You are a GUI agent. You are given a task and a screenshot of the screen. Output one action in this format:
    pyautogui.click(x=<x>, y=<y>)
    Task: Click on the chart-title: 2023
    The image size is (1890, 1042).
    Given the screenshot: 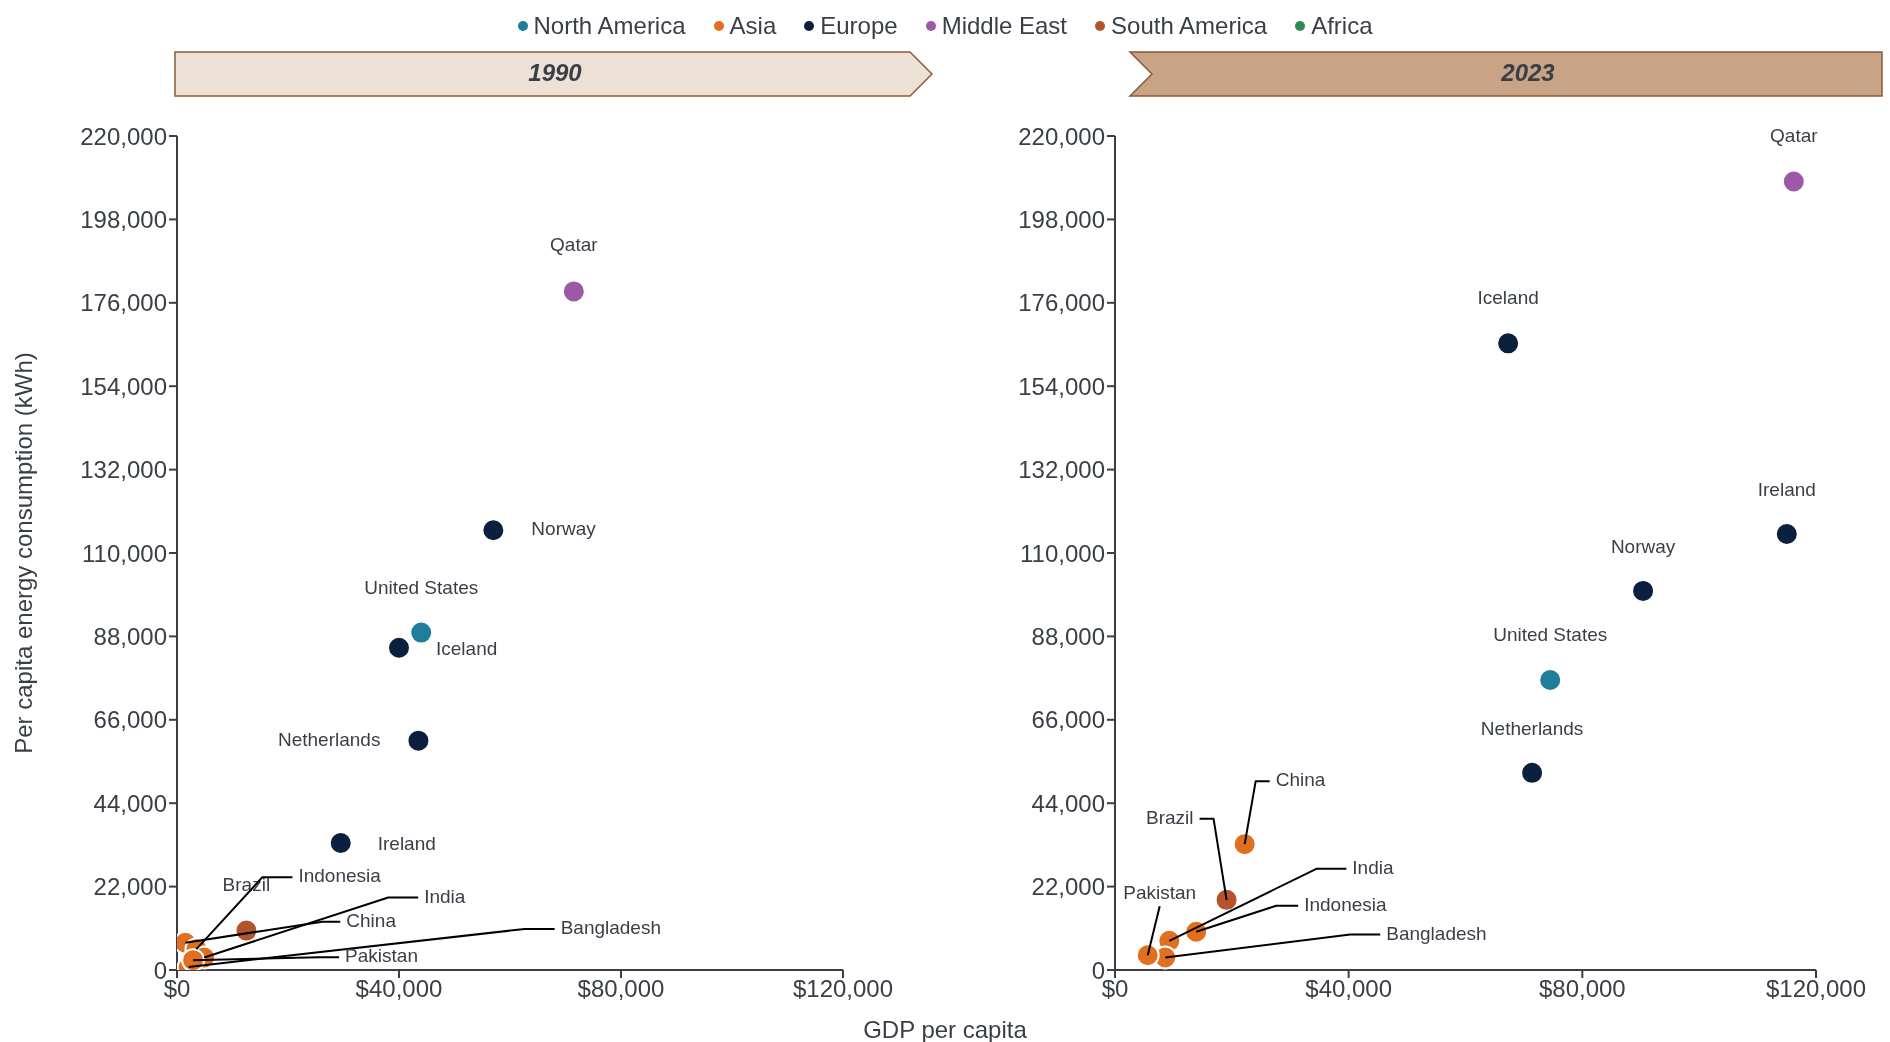 What is the action you would take?
    pyautogui.click(x=1528, y=73)
    